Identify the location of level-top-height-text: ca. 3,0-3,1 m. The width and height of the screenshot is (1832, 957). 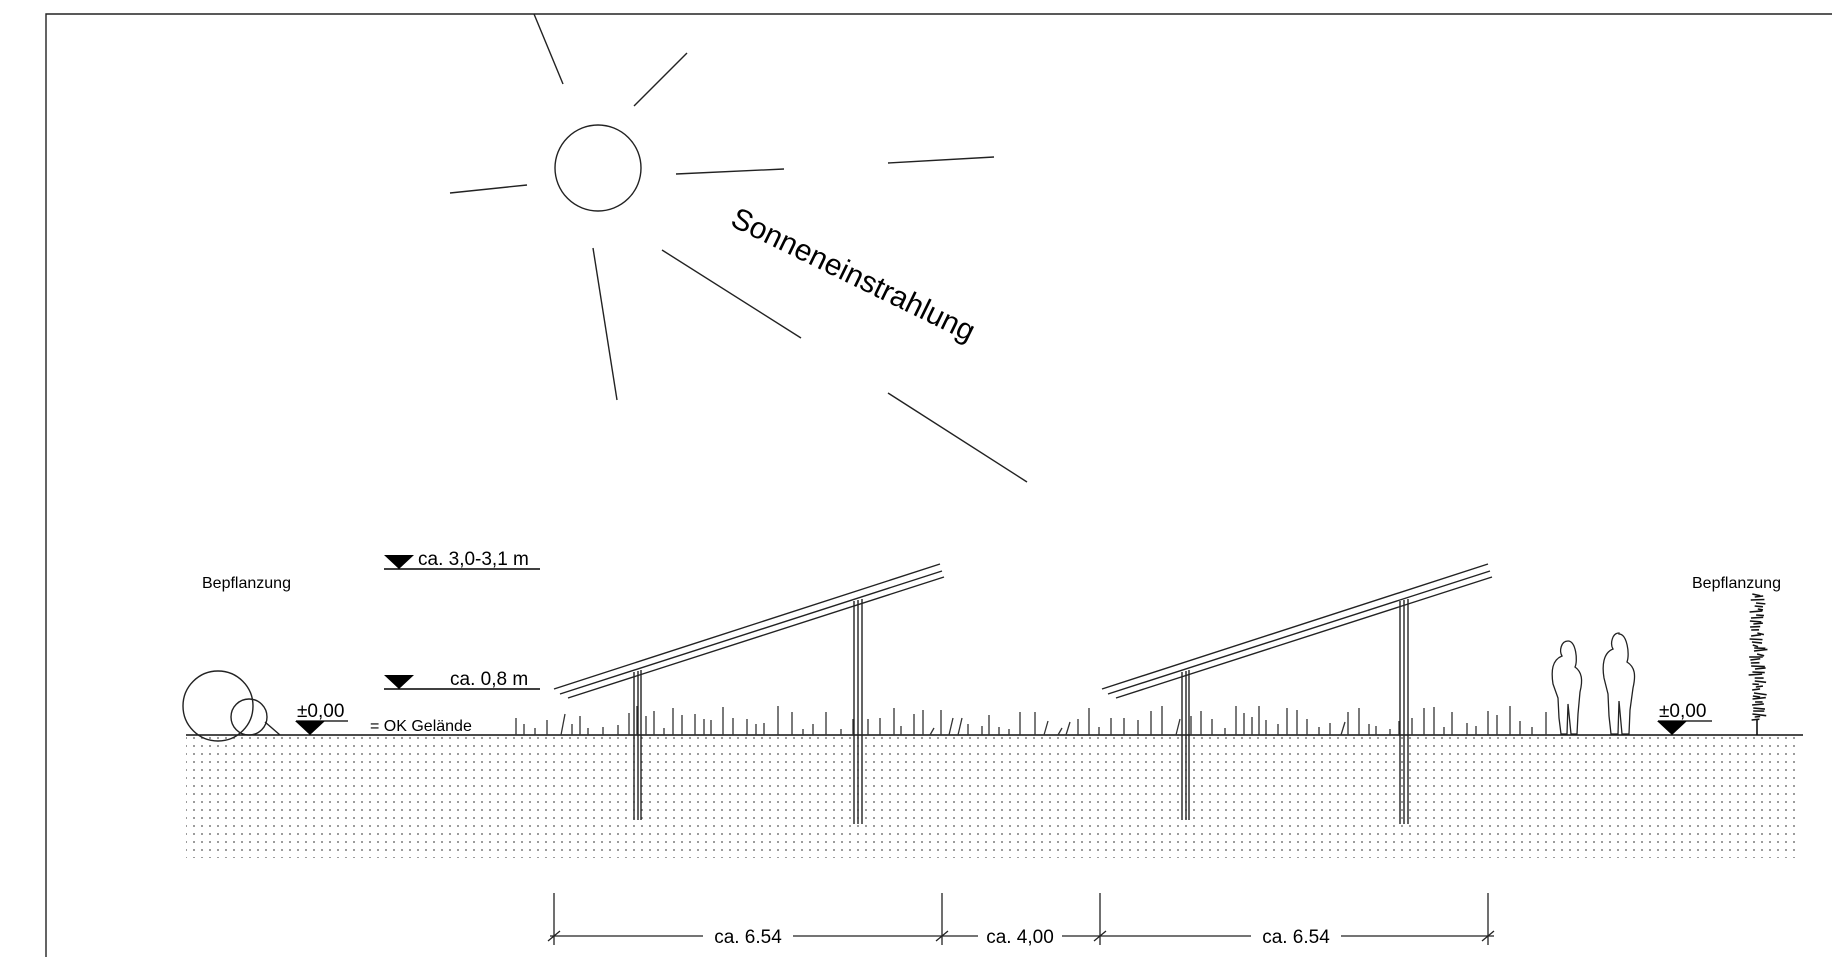
(473, 559).